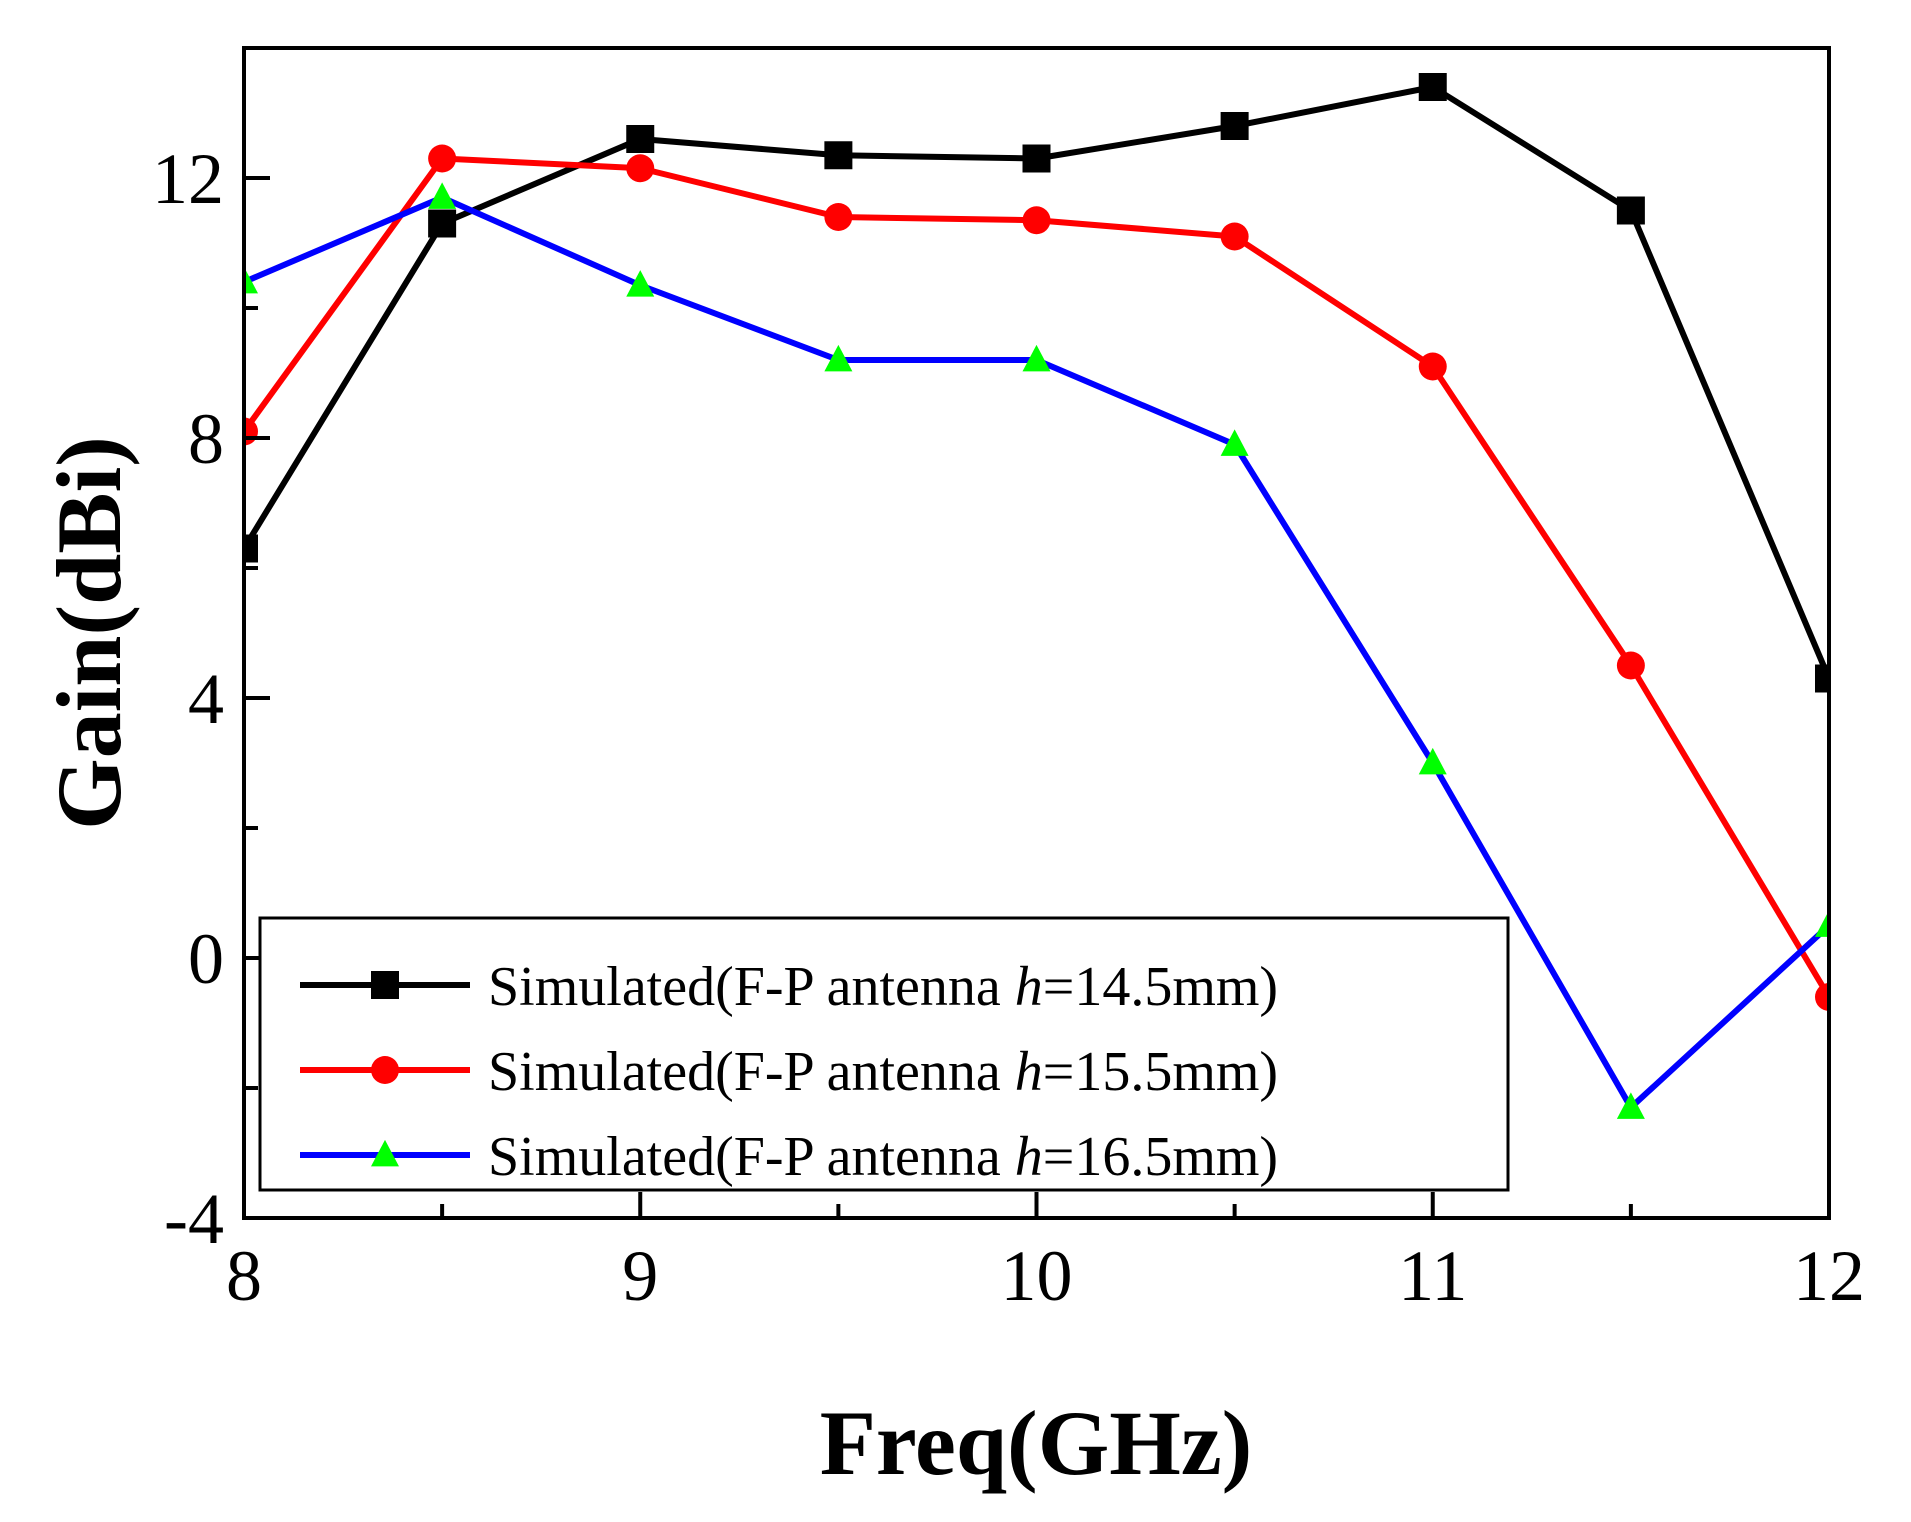 This screenshot has height=1522, width=1911. I want to click on x-tick-label: 12, so click(1829, 1276).